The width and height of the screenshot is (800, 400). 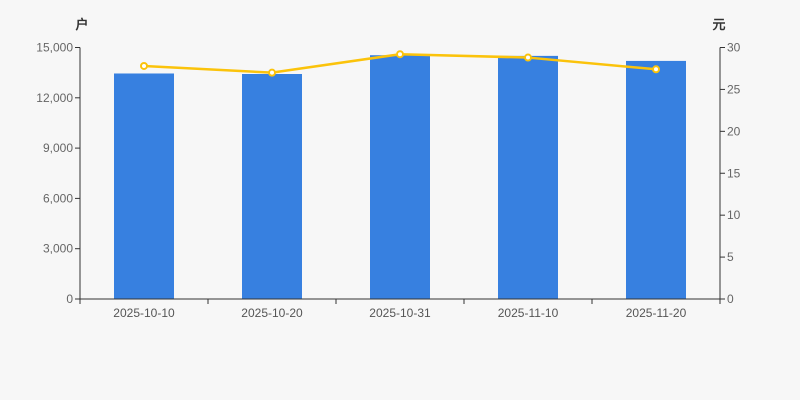 I want to click on right-y-axis-tick-label: 25, so click(x=734, y=89).